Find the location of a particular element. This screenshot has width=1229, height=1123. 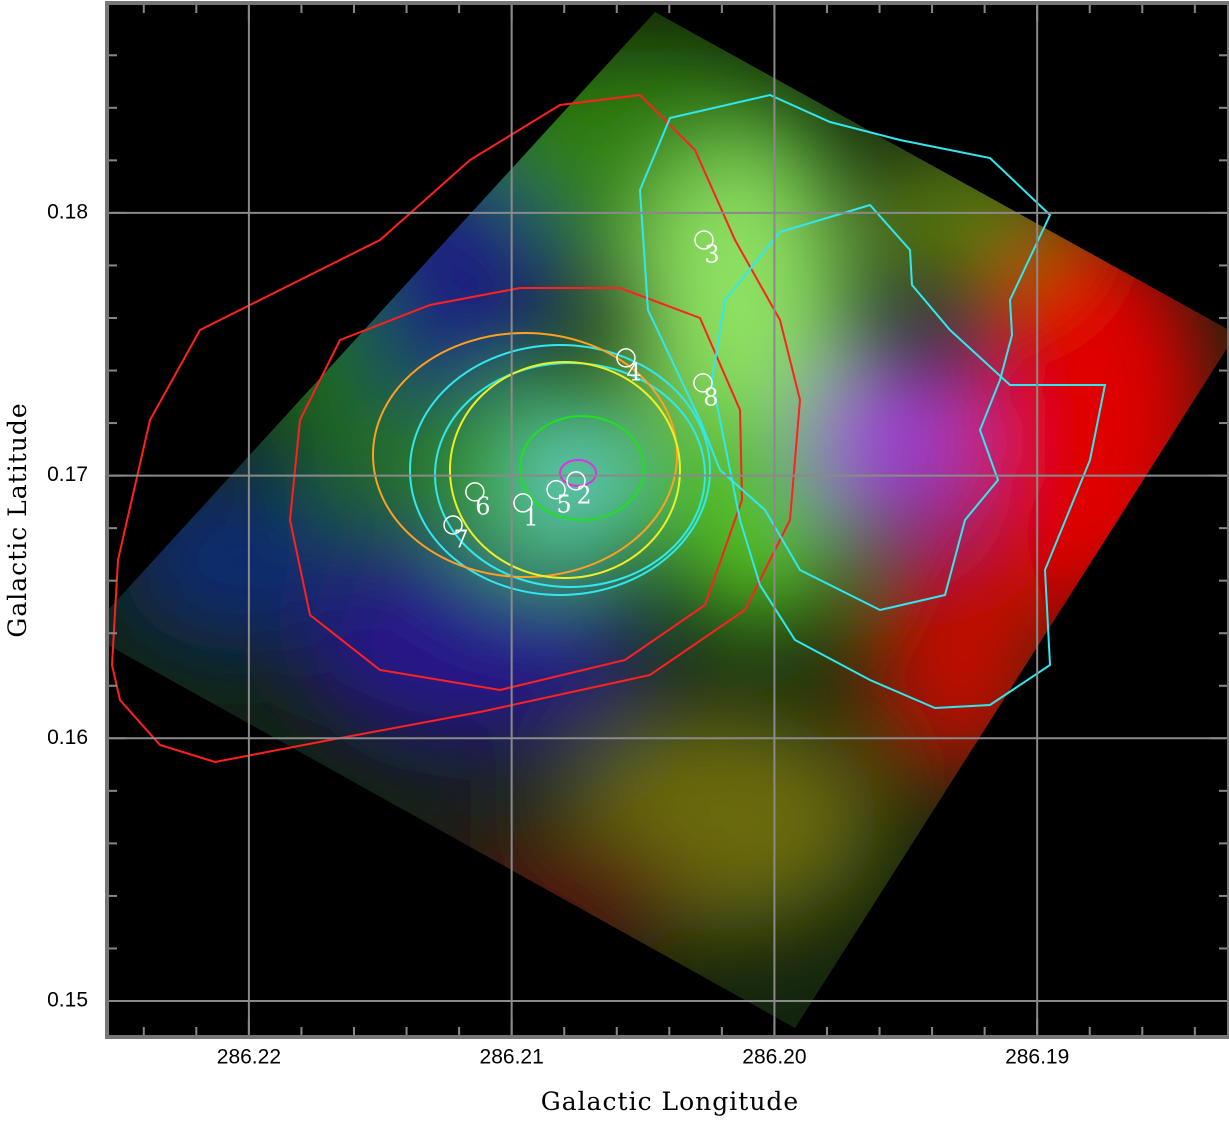

source-label: 5 is located at coordinates (563, 504).